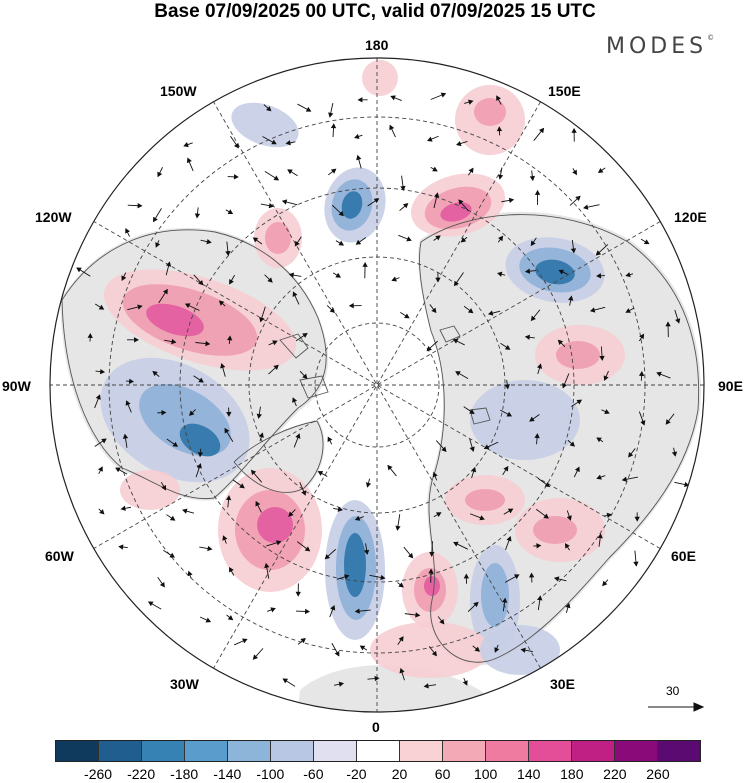  What do you see at coordinates (564, 91) in the screenshot?
I see `lon-label-150e: 150E` at bounding box center [564, 91].